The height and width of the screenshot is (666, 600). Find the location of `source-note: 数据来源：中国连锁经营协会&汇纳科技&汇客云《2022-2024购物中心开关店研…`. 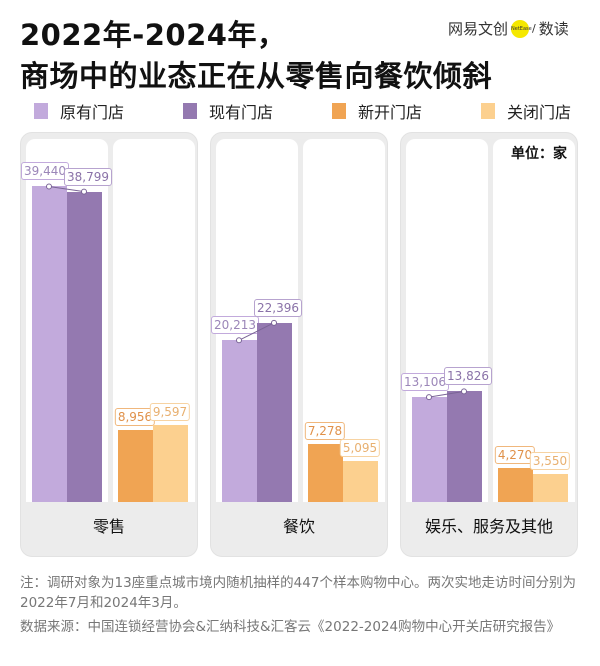

source-note: 数据来源：中国连锁经营协会&汇纳科技&汇客云《2022-2024购物中心开关店研… is located at coordinates (290, 627).